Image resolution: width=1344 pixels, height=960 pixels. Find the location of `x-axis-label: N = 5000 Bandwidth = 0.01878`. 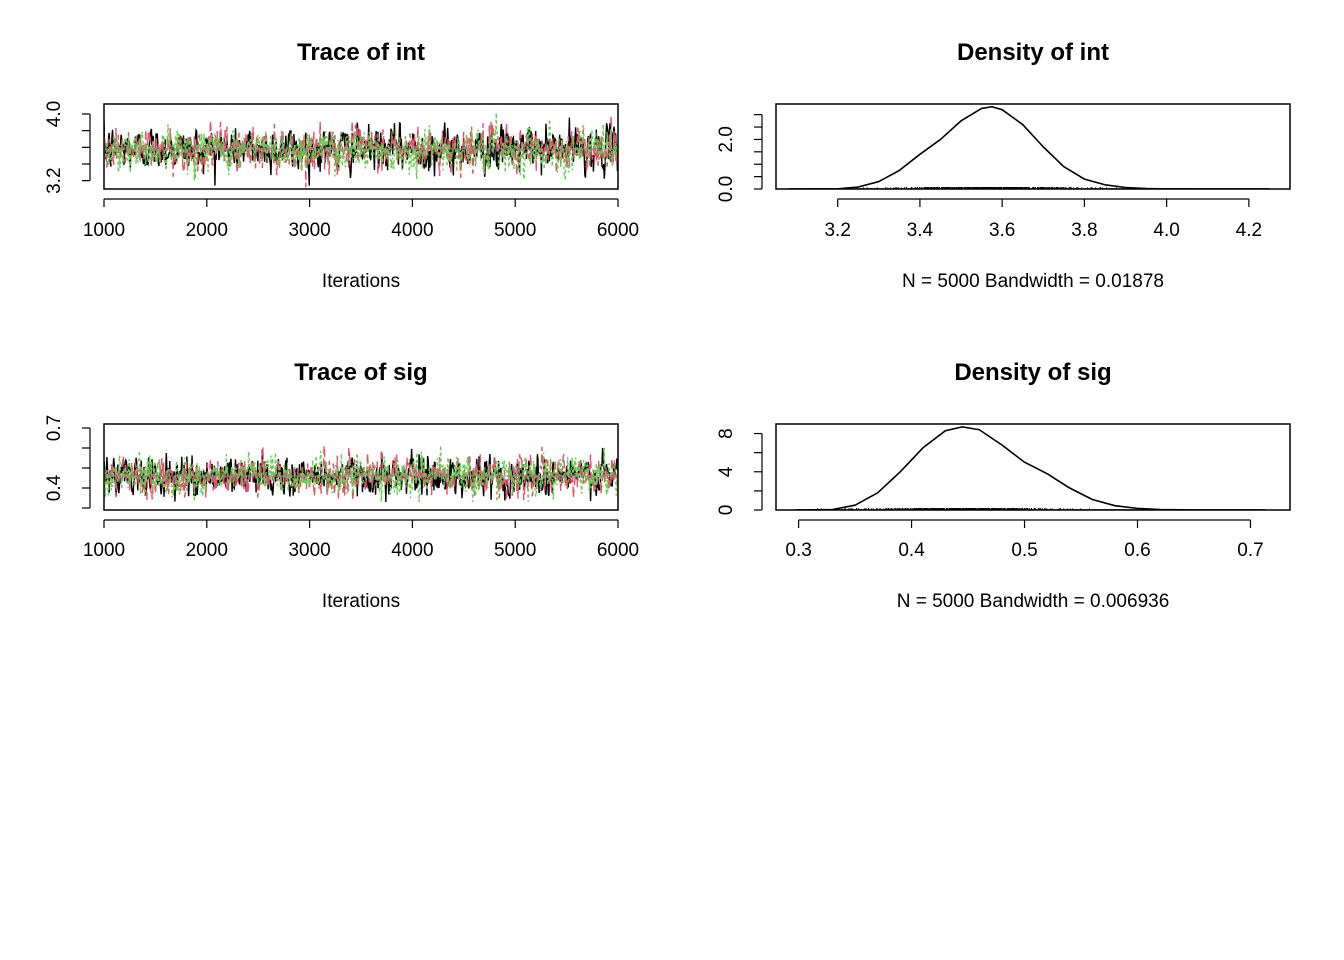

x-axis-label: N = 5000 Bandwidth = 0.01878 is located at coordinates (1033, 281).